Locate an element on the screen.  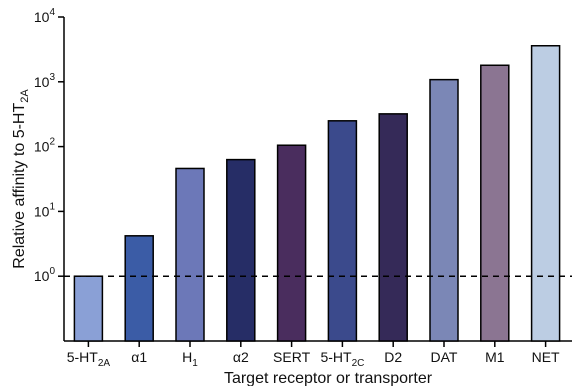
x-tick-label-main: α1 is located at coordinates (139, 357).